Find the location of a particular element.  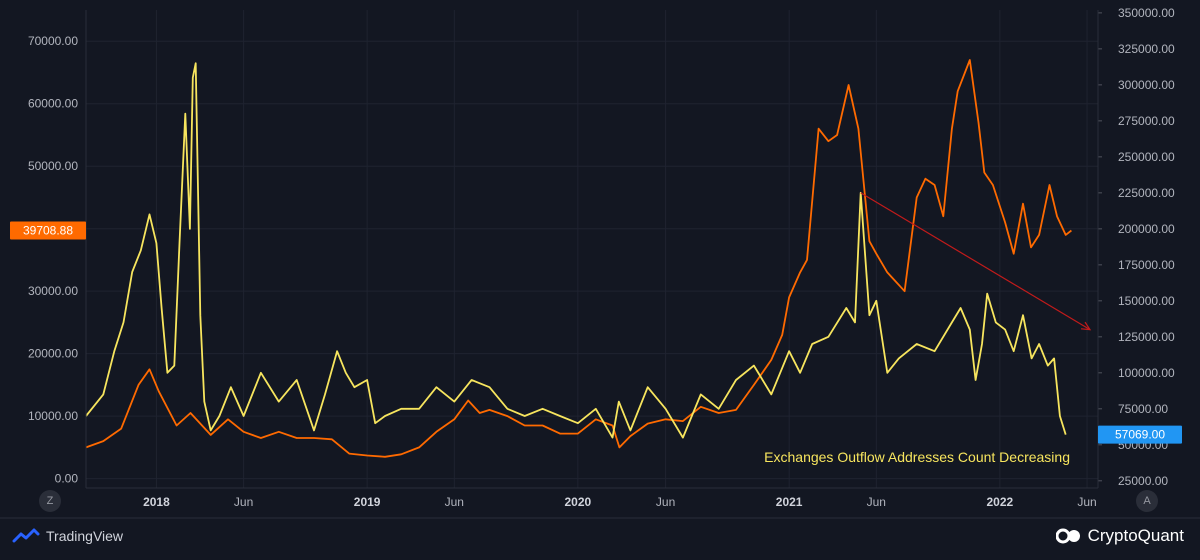

trend-arrow-line is located at coordinates (975, 261).